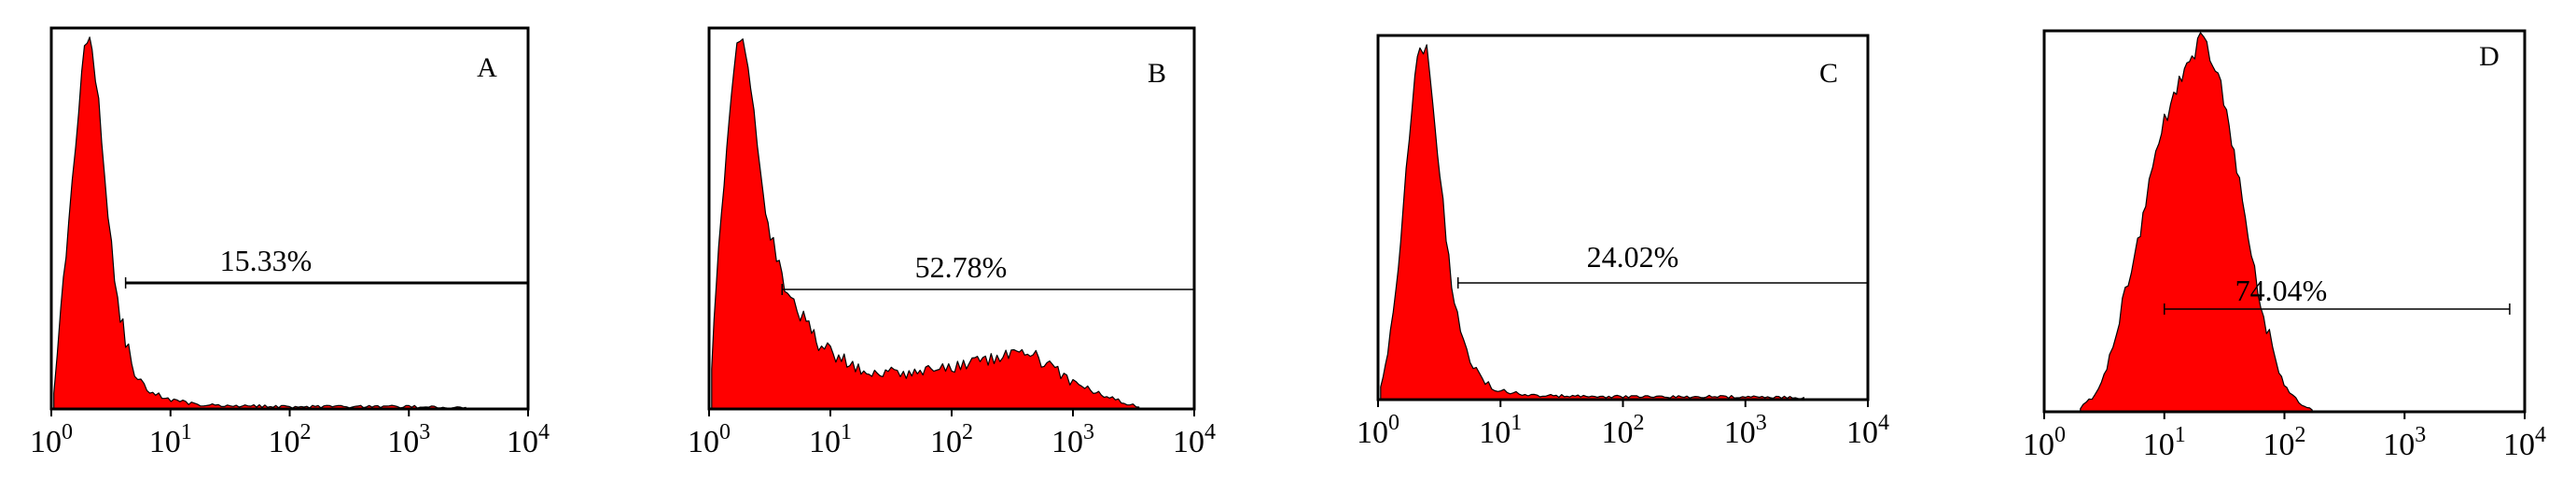  What do you see at coordinates (2281, 290) in the screenshot?
I see `gate-label: 74.04%` at bounding box center [2281, 290].